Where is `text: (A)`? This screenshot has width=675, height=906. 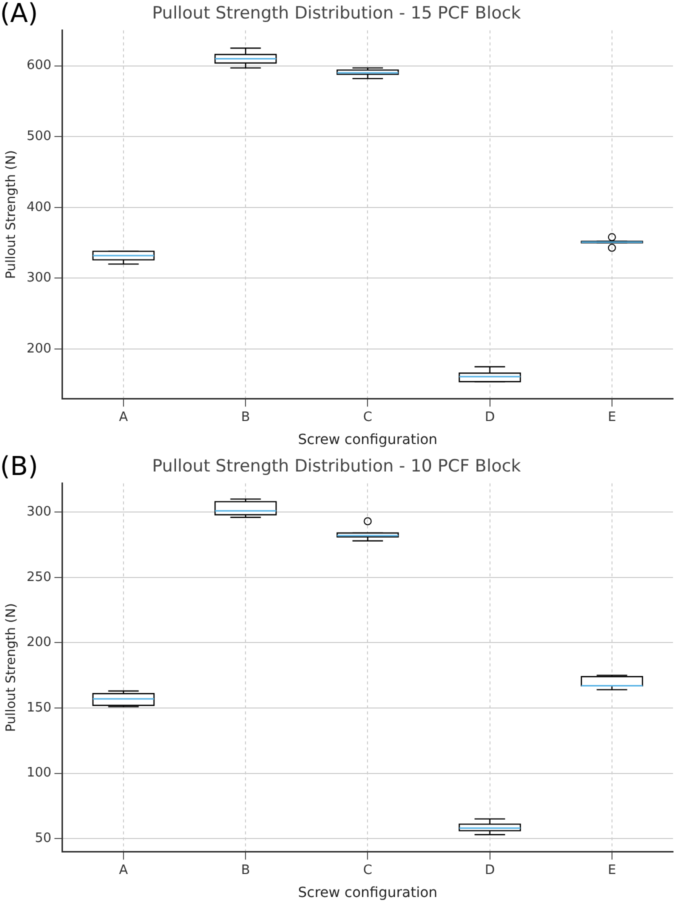
text: (A) is located at coordinates (19, 14).